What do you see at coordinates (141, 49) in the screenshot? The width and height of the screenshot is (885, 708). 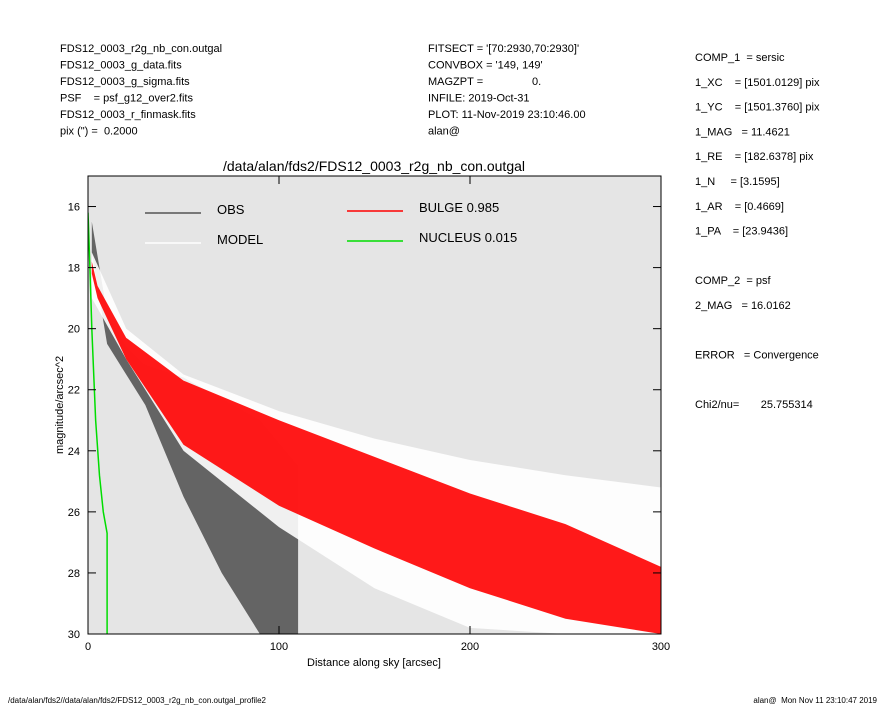 I see `header-left-line: FDS12_0003_r2g_nb_con.outgal` at bounding box center [141, 49].